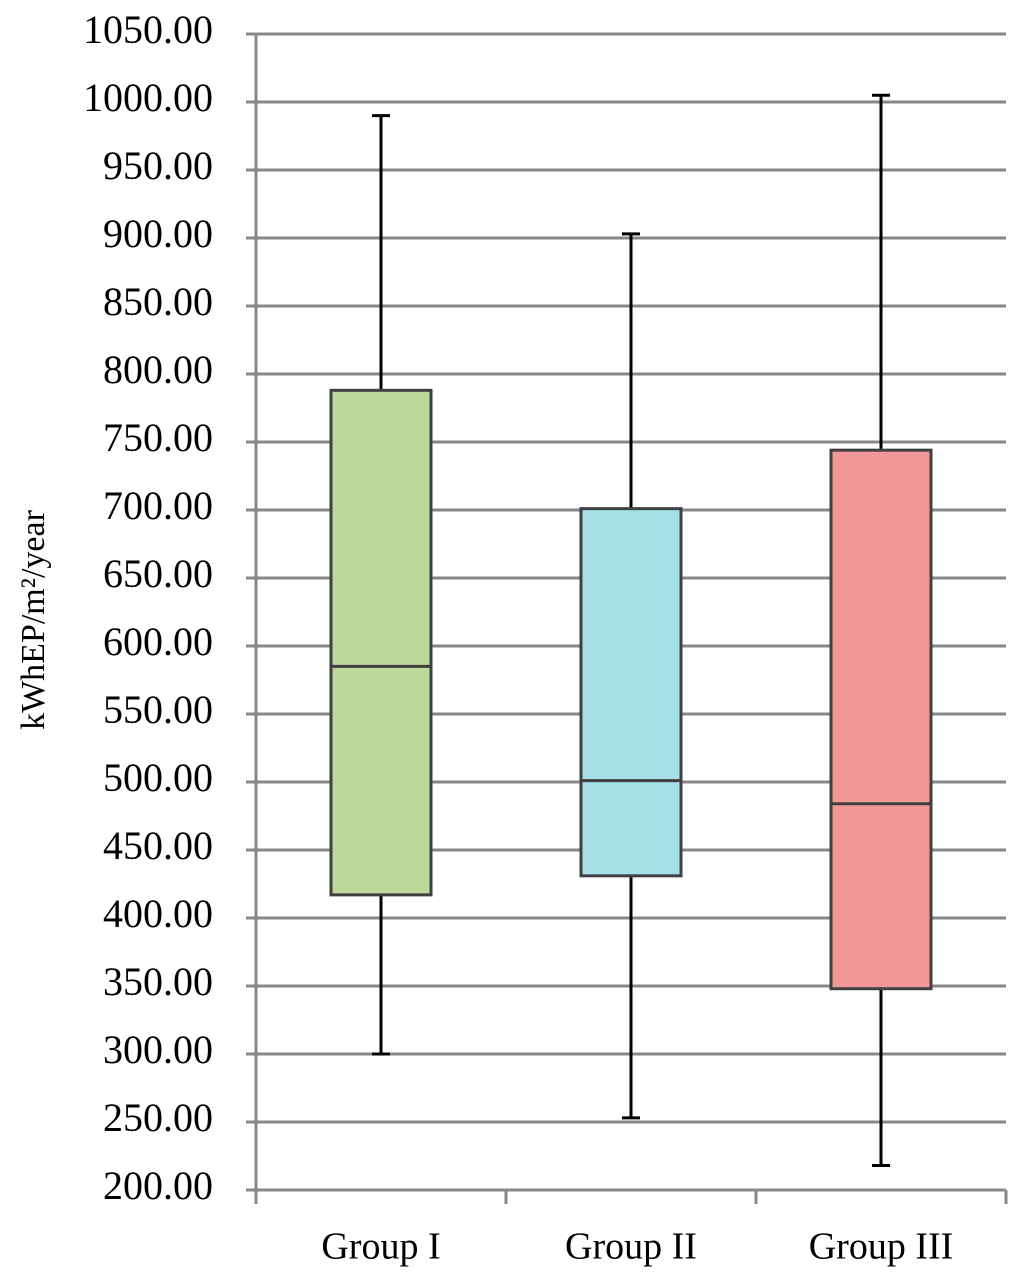 The image size is (1024, 1285). I want to click on y-tick-label: 1050.00, so click(148, 29).